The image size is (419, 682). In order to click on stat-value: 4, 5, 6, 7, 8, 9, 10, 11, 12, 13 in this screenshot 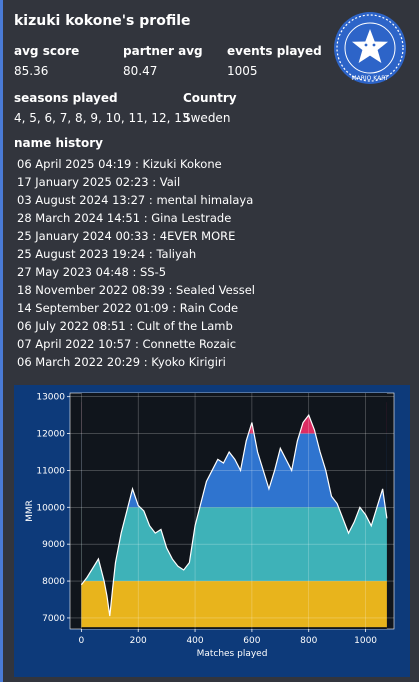, I will do `click(102, 118)`.